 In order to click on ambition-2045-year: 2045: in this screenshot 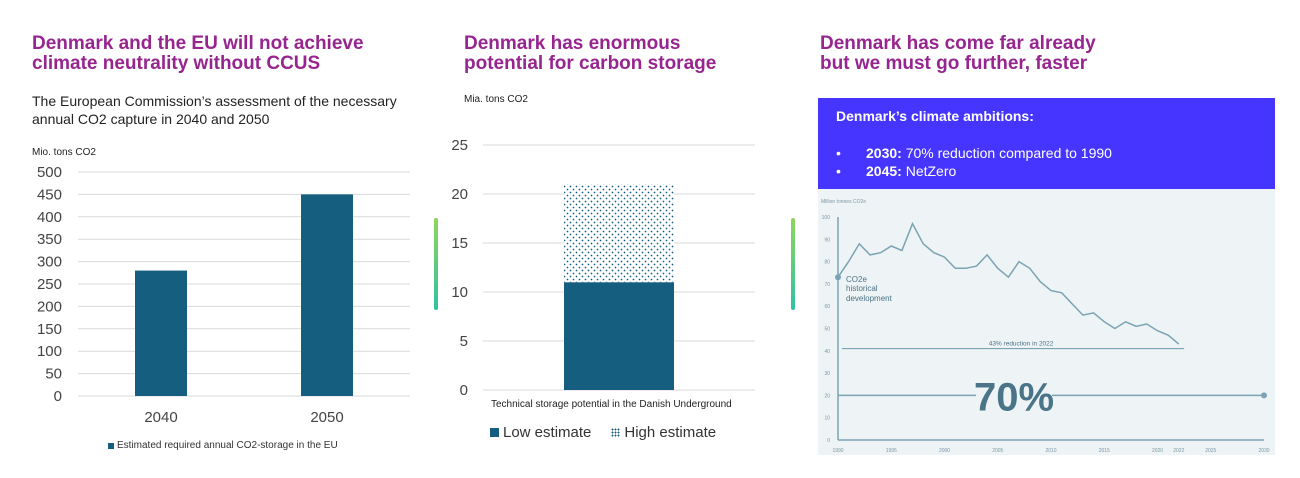, I will do `click(884, 171)`.